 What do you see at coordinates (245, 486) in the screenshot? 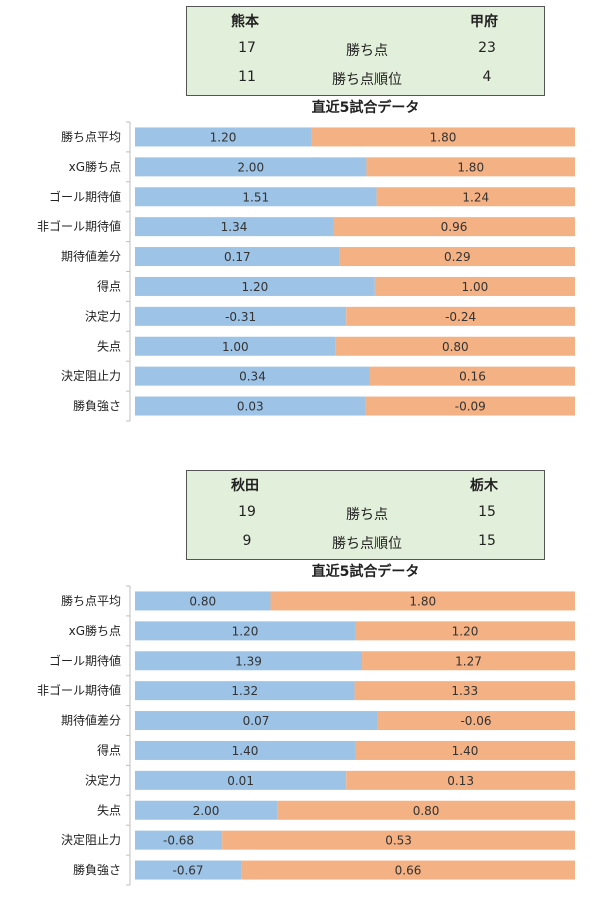
I see `home-team-name: 秋田` at bounding box center [245, 486].